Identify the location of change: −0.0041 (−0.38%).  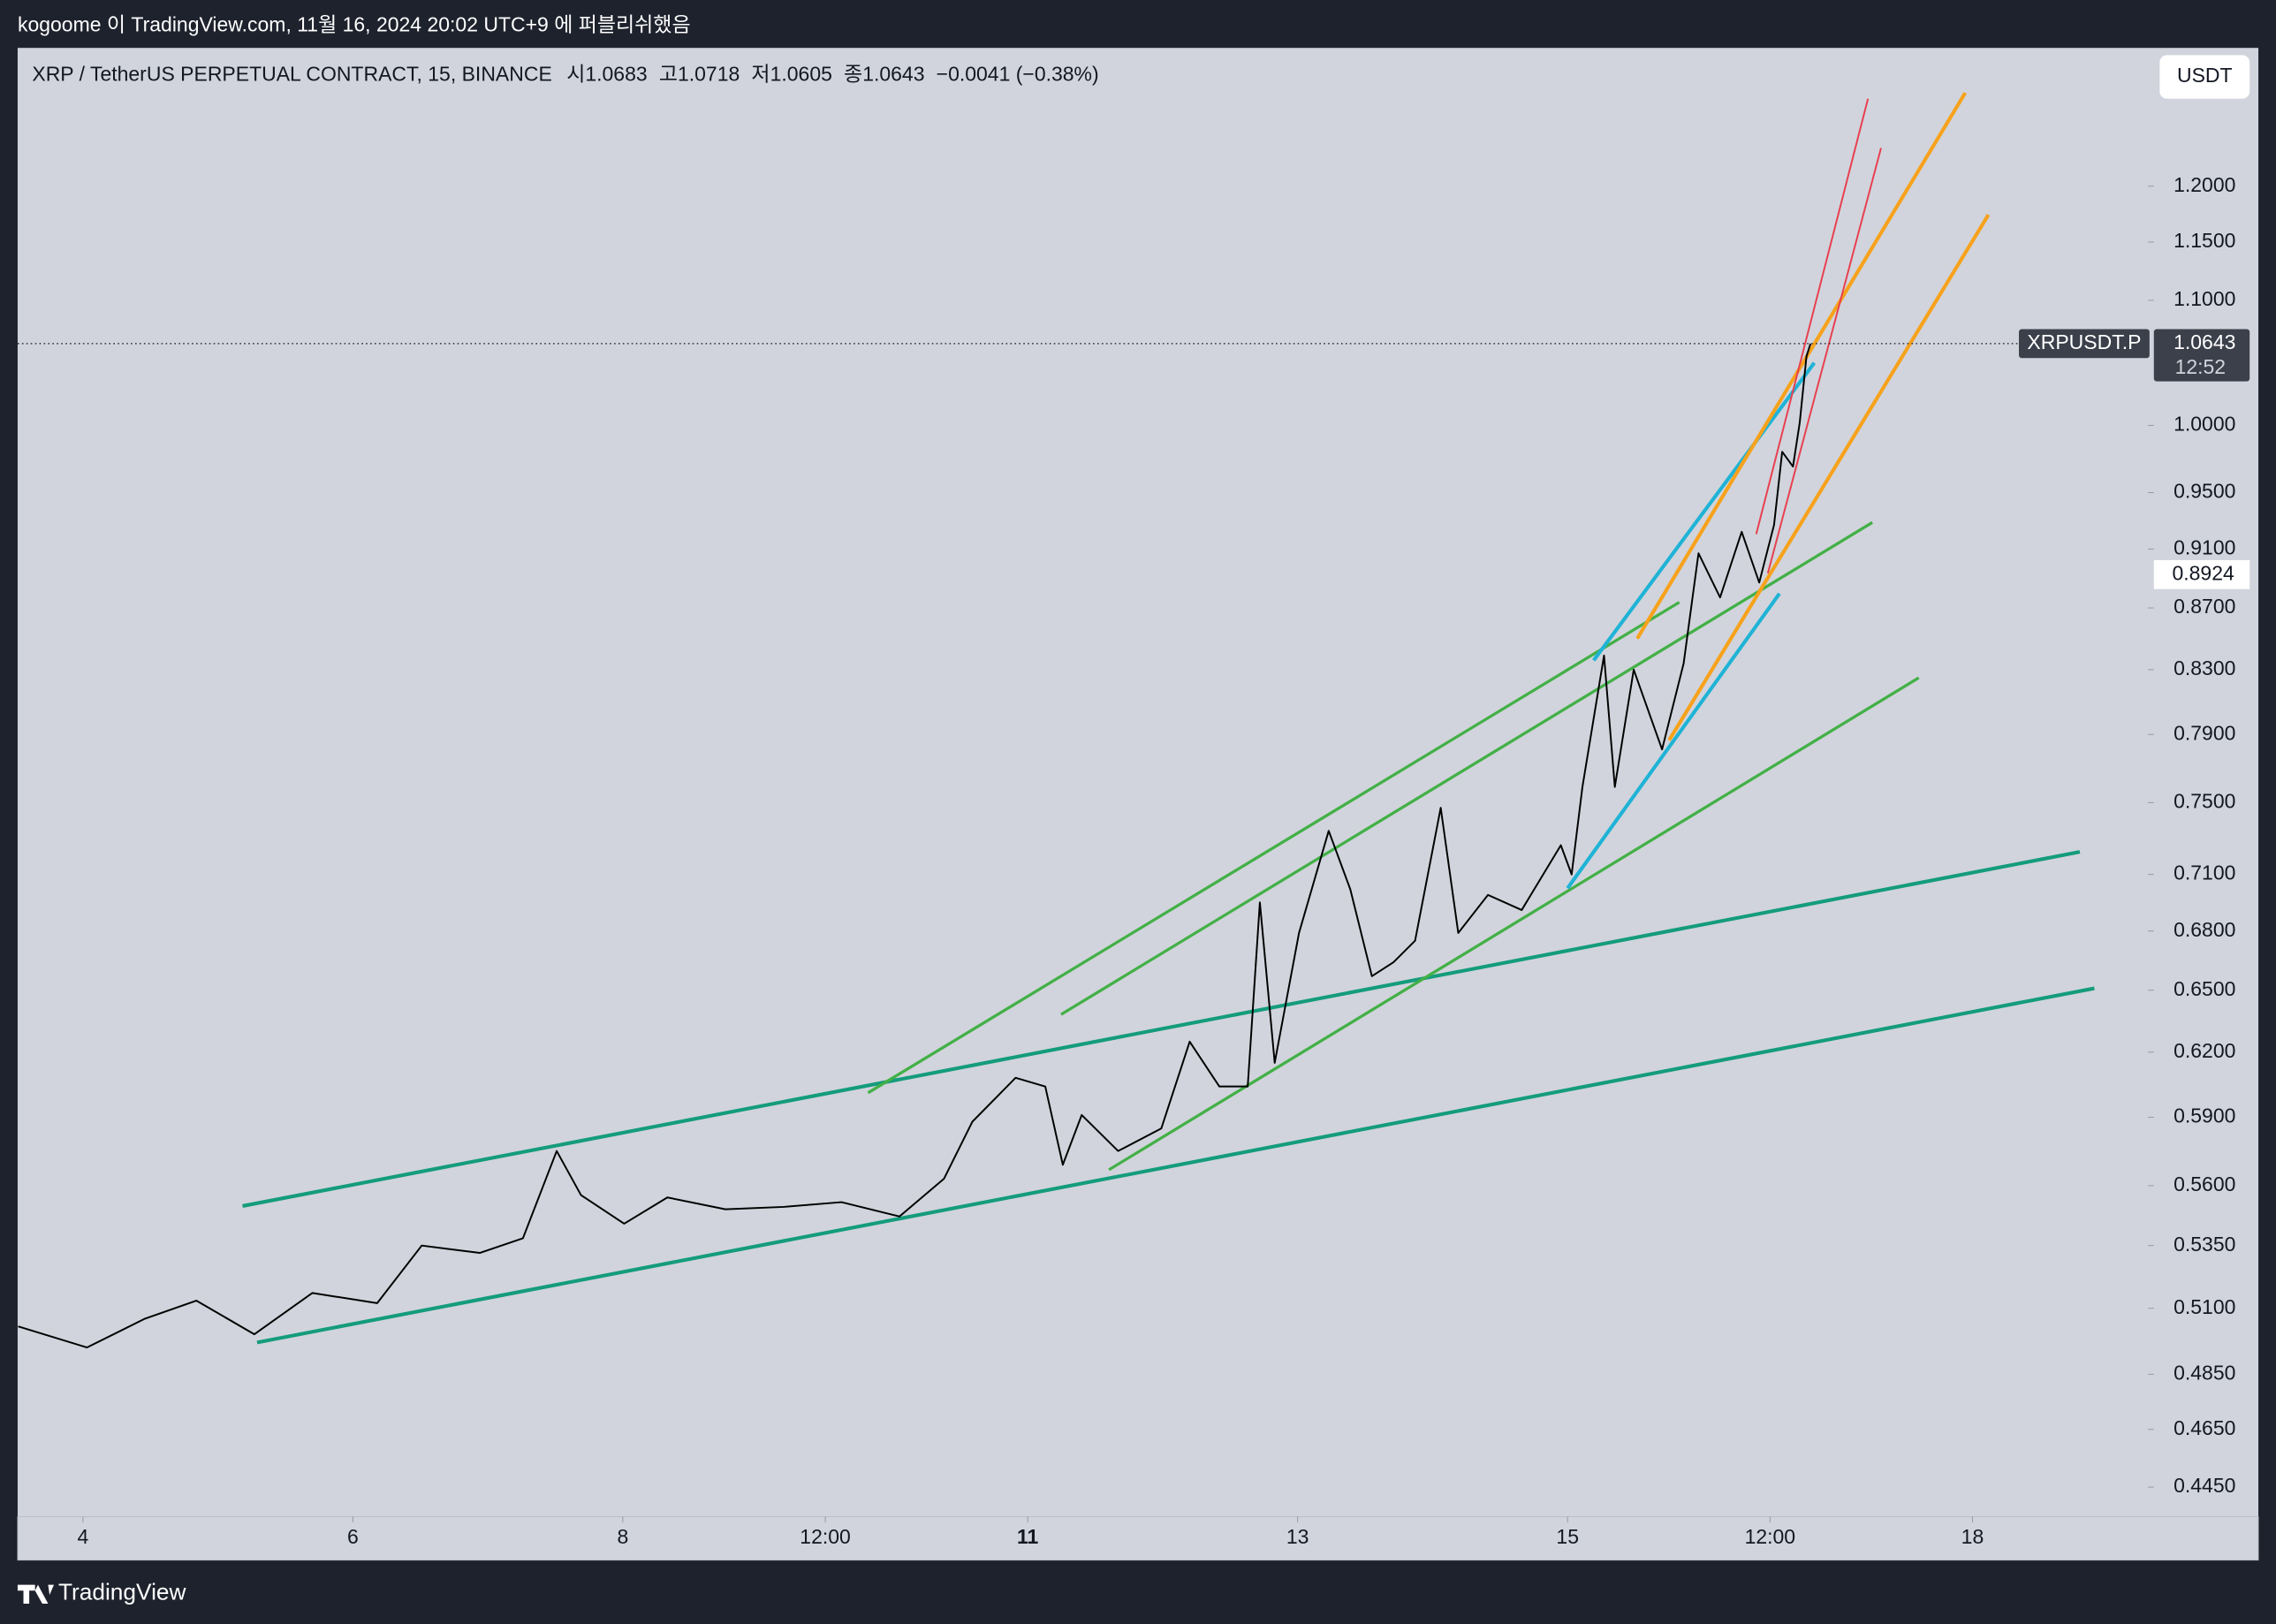
(1018, 73).